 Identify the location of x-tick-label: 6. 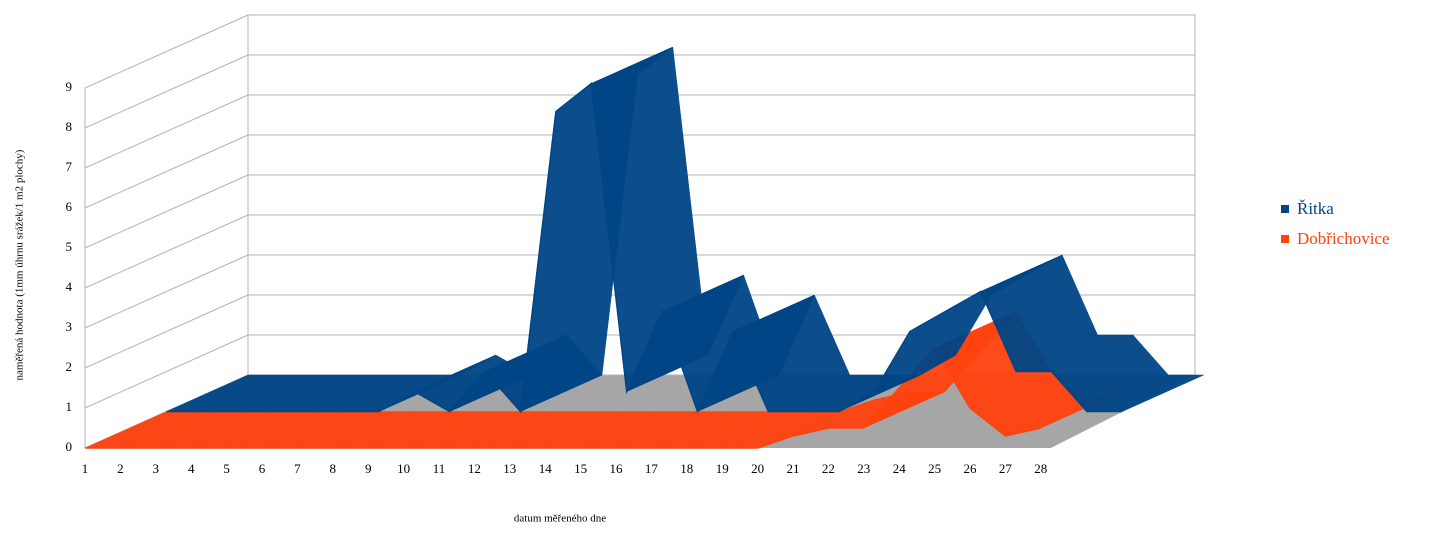
(262, 468).